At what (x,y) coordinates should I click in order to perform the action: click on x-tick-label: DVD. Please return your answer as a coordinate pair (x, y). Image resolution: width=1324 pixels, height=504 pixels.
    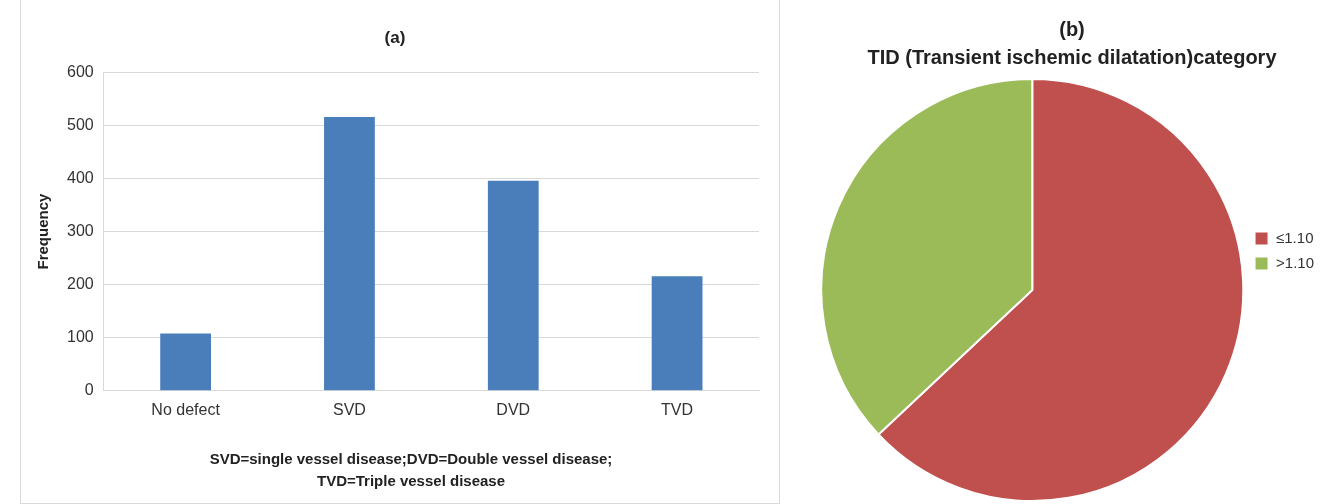
    Looking at the image, I should click on (513, 409).